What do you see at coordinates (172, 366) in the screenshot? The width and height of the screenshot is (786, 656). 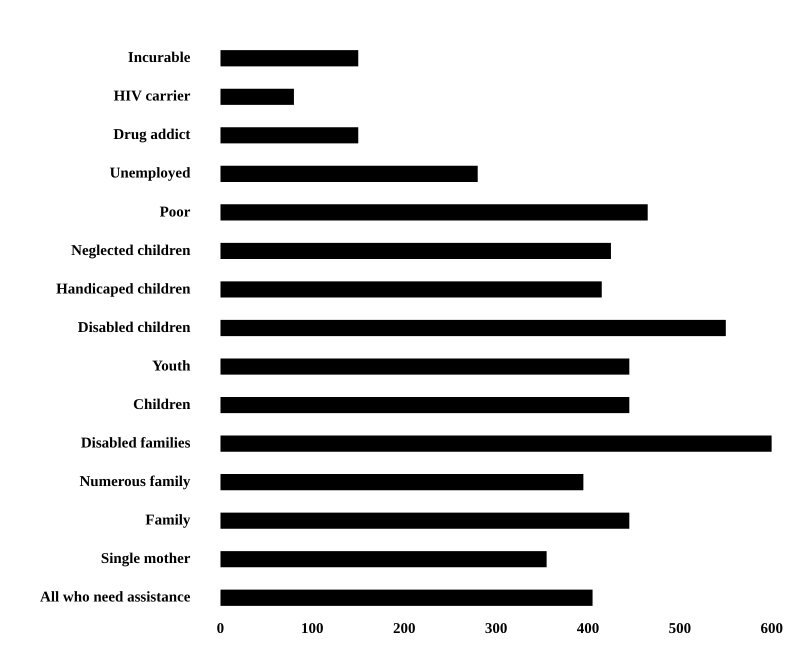 I see `y-tick-label: Youth` at bounding box center [172, 366].